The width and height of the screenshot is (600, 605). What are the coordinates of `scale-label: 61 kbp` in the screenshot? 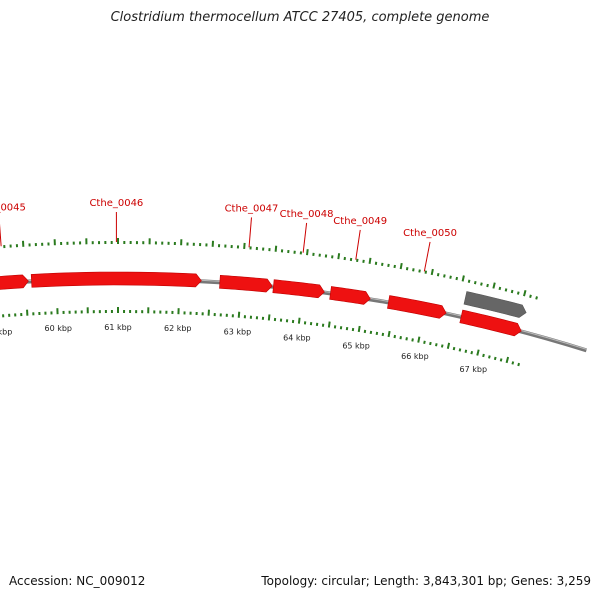 It's located at (118, 327).